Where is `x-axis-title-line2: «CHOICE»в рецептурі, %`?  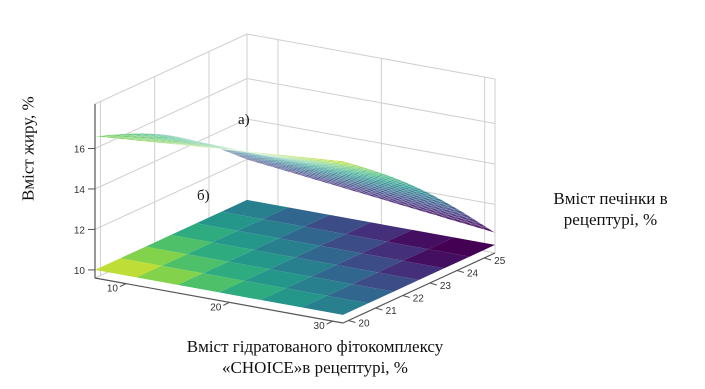 x-axis-title-line2: «CHOICE»в рецептурі, % is located at coordinates (315, 368).